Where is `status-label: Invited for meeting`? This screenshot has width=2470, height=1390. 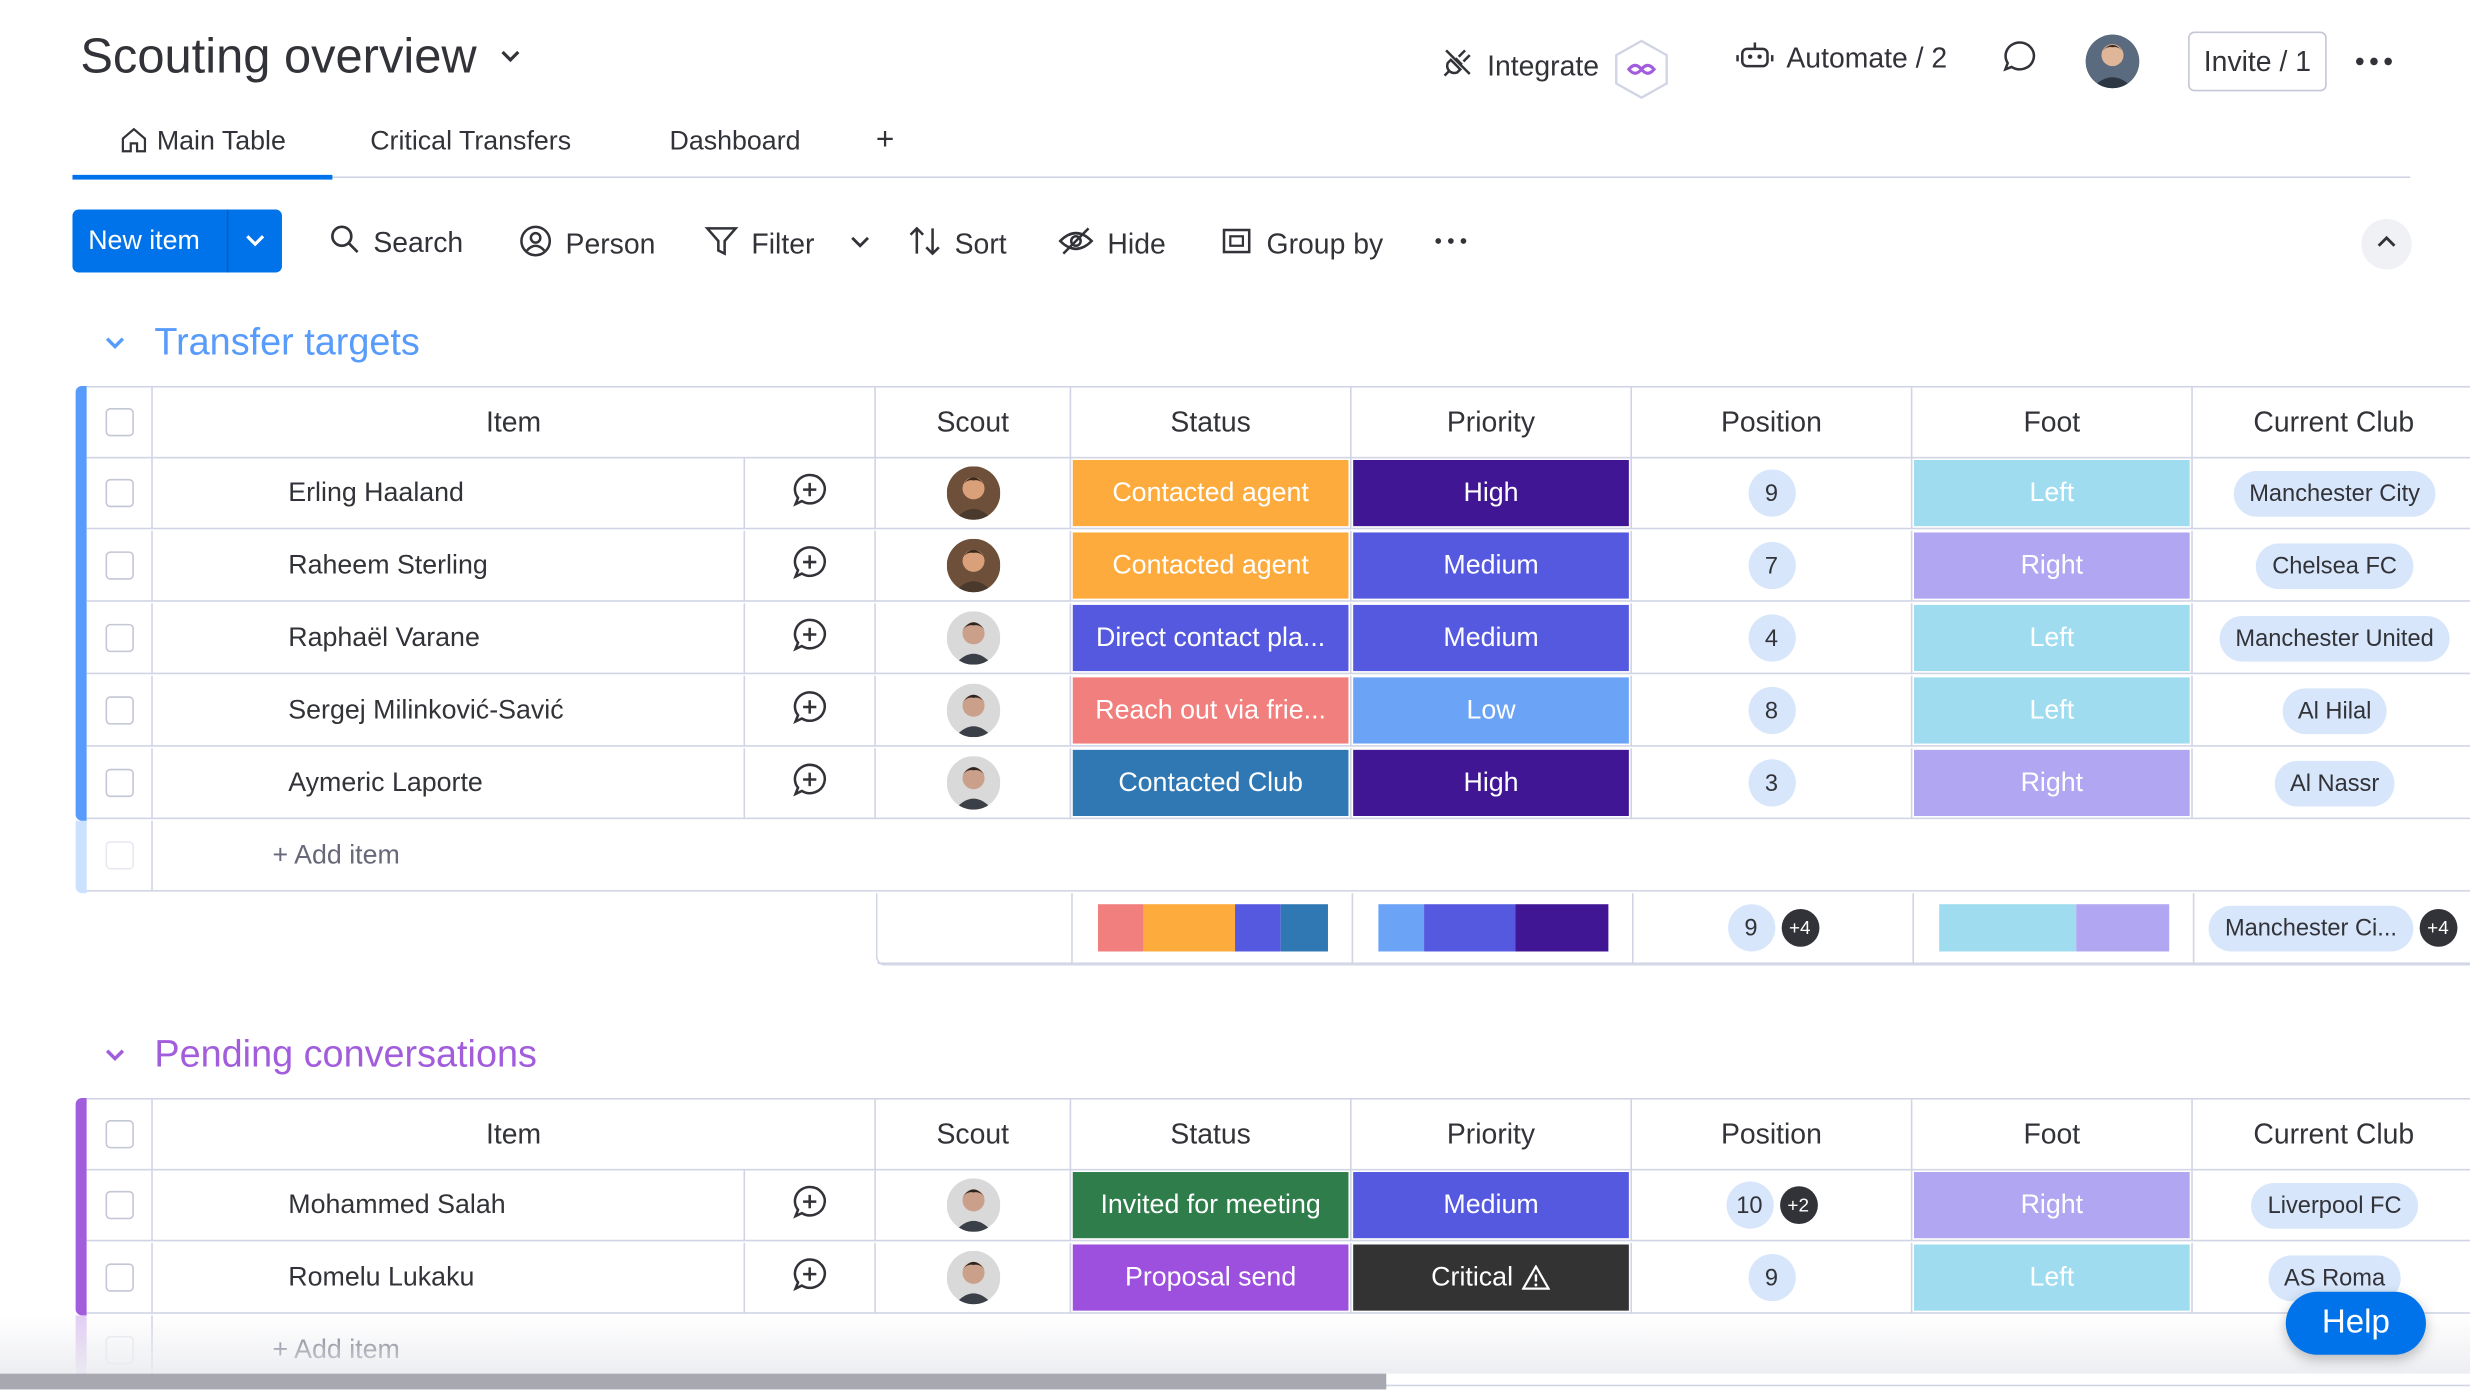 status-label: Invited for meeting is located at coordinates (1210, 1205).